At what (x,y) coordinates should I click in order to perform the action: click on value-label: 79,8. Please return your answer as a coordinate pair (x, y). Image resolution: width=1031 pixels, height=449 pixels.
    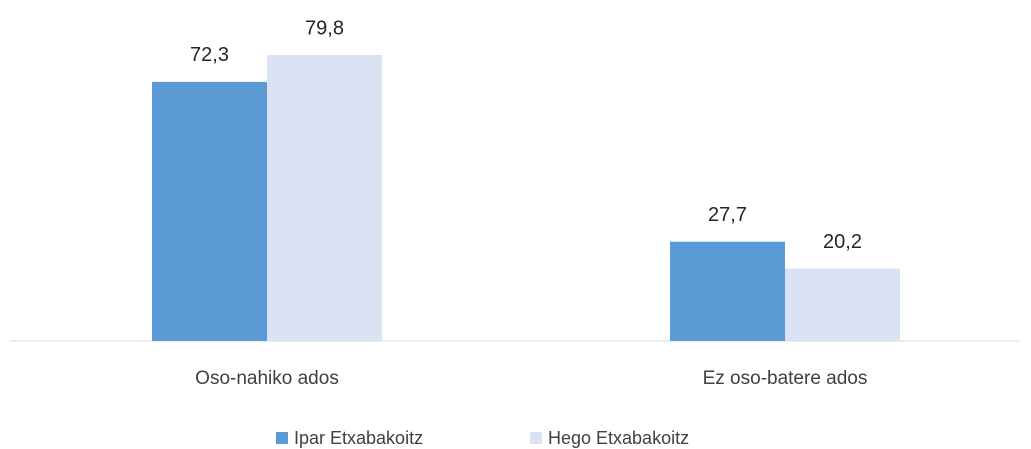
    Looking at the image, I should click on (324, 28).